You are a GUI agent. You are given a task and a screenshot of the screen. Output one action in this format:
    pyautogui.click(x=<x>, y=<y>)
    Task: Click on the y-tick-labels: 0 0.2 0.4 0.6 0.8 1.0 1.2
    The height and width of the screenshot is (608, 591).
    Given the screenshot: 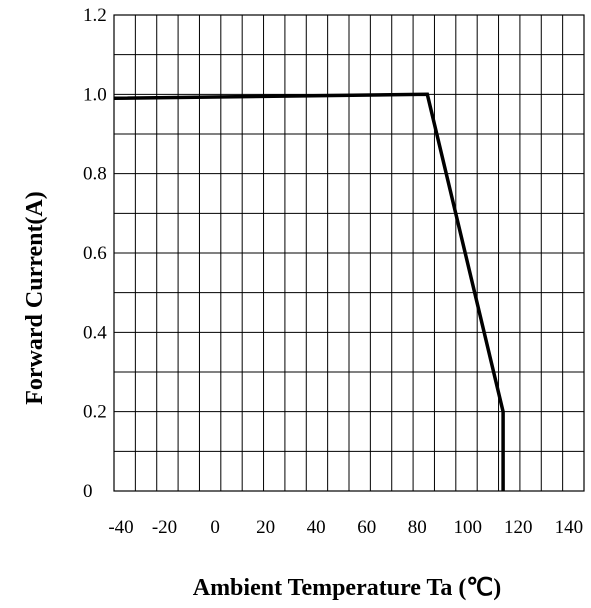 What is the action you would take?
    pyautogui.click(x=95, y=253)
    